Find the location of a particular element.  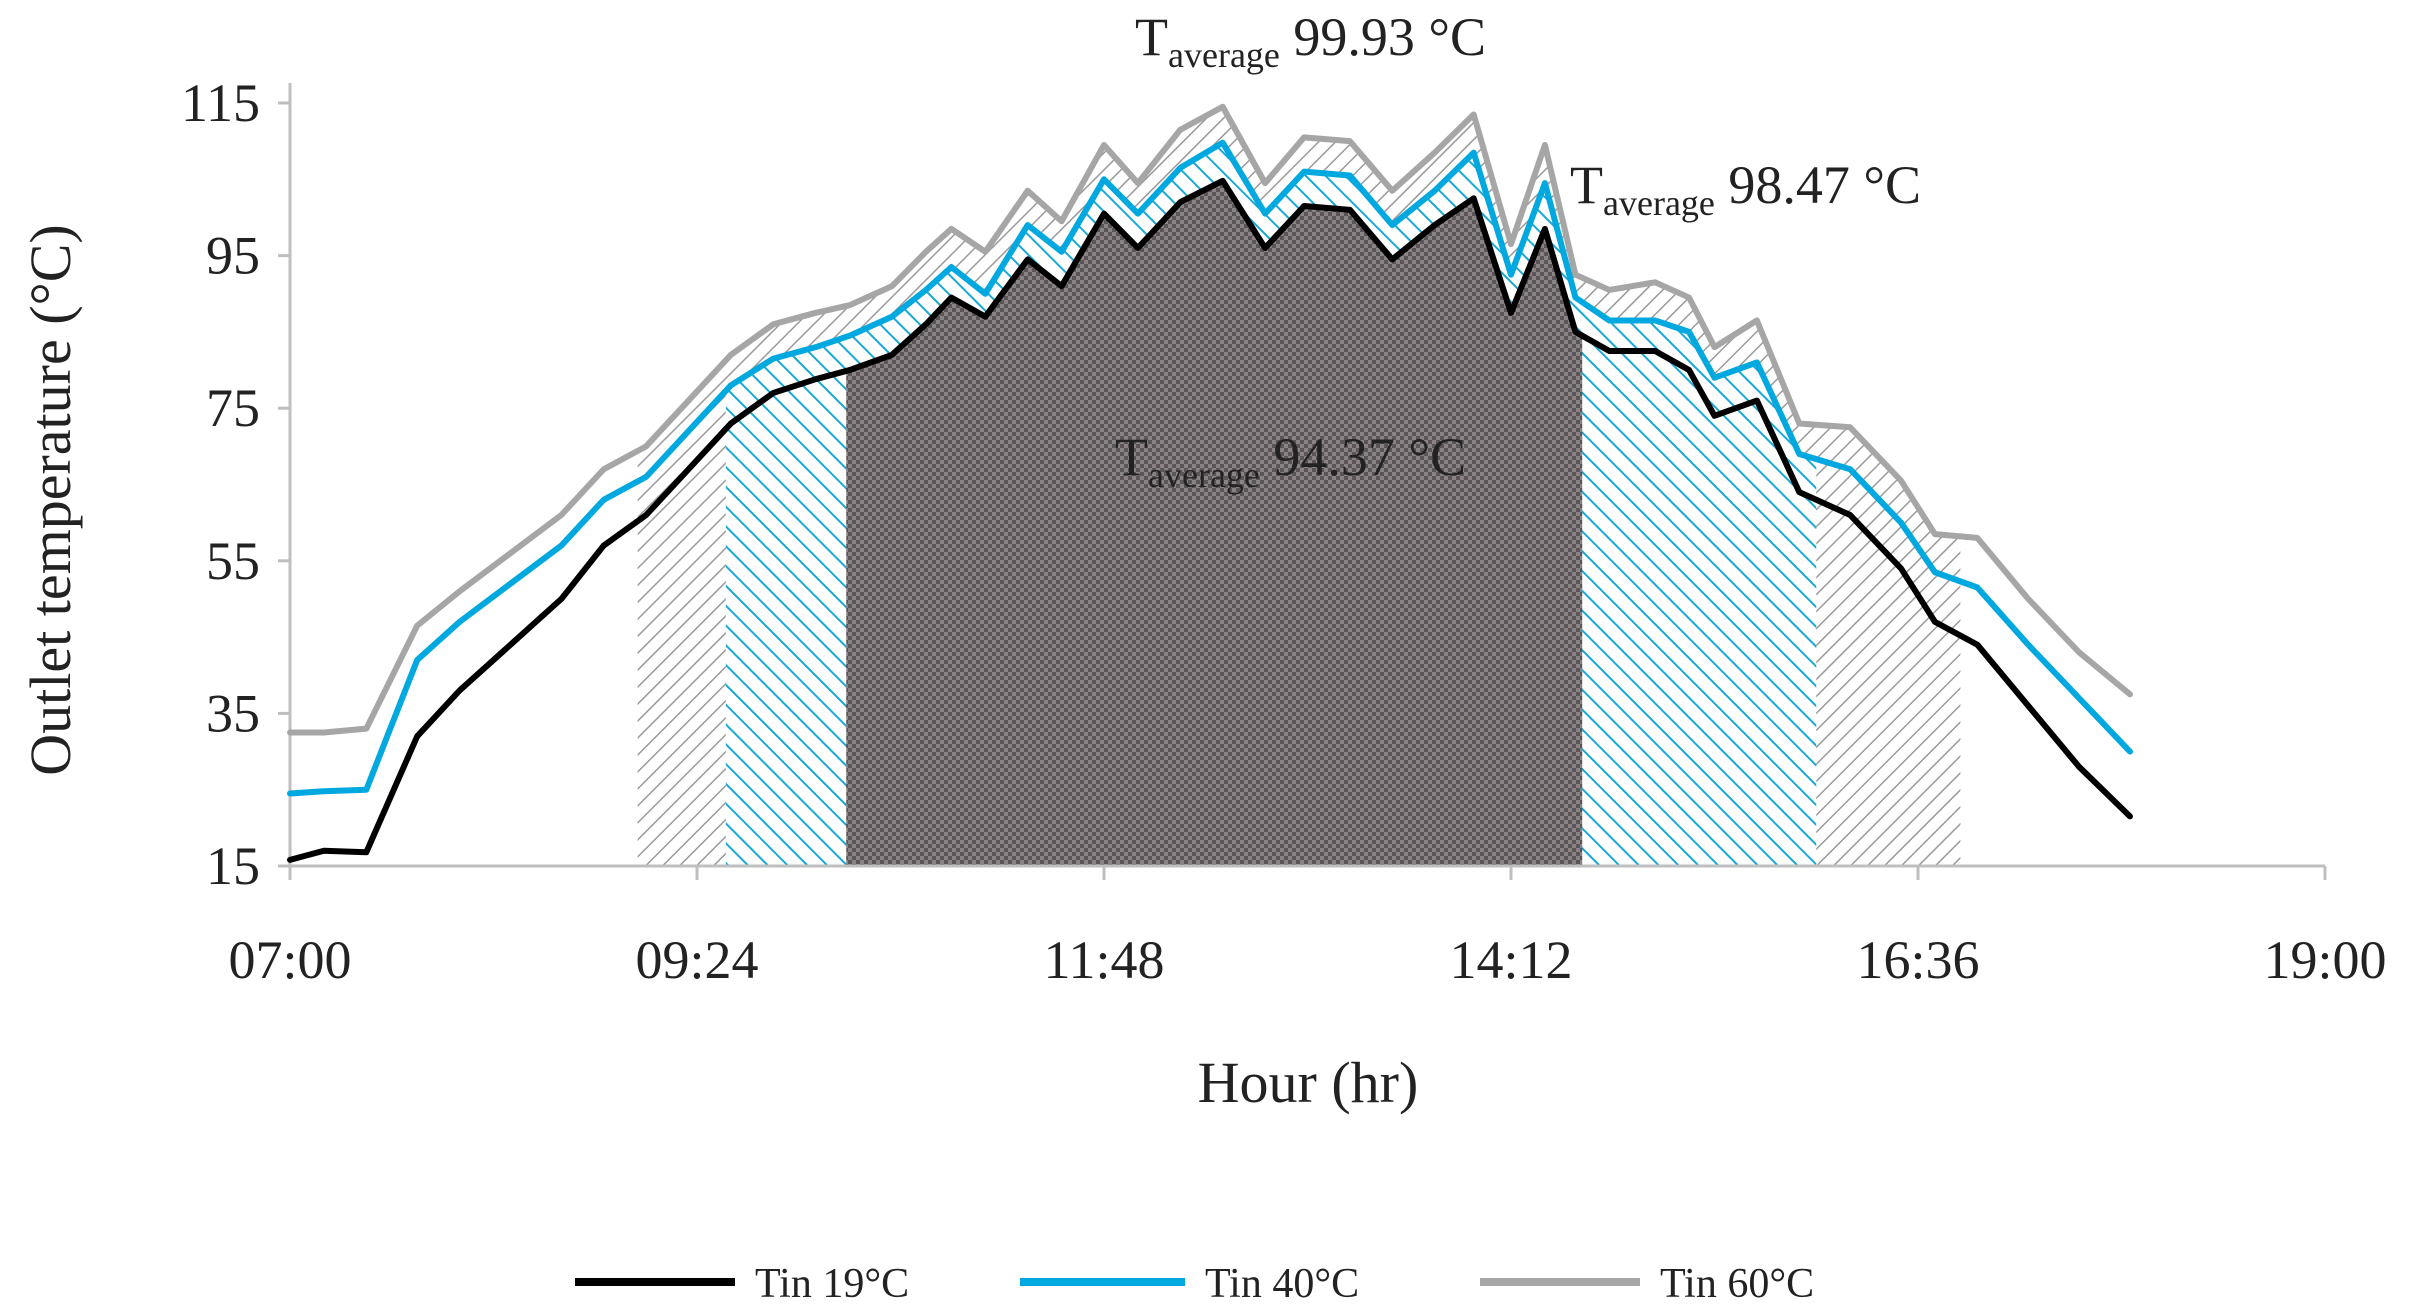

annotation-average-60: Taverage 99.93 °C is located at coordinates (1310, 41).